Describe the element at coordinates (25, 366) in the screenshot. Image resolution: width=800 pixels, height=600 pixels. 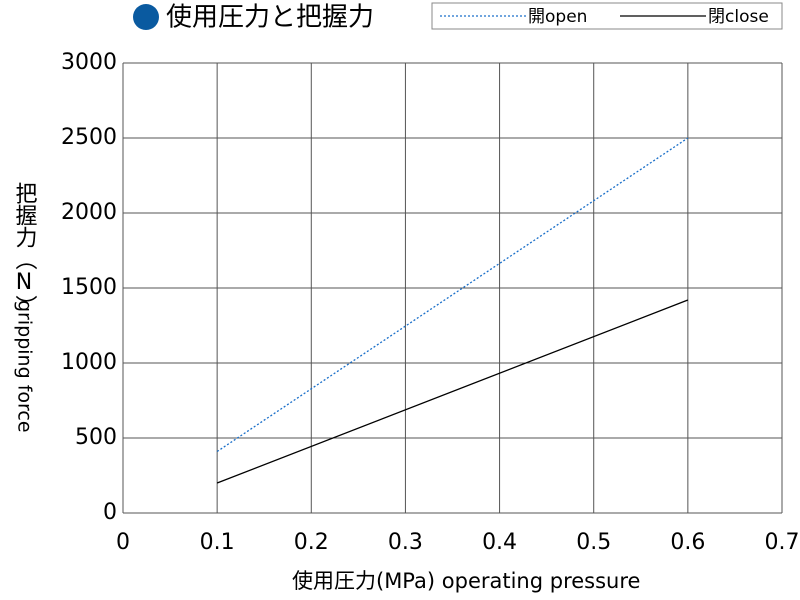
I see `y-axis-label-en: gripping force` at that location.